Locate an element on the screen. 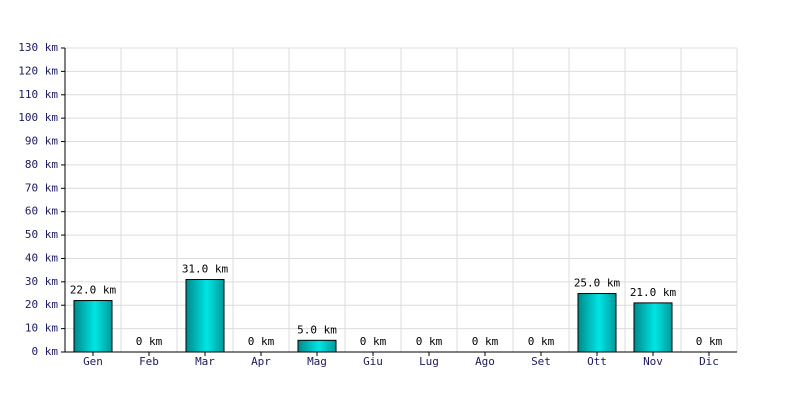 The height and width of the screenshot is (400, 800). y-tick-label: 110 km is located at coordinates (38, 94).